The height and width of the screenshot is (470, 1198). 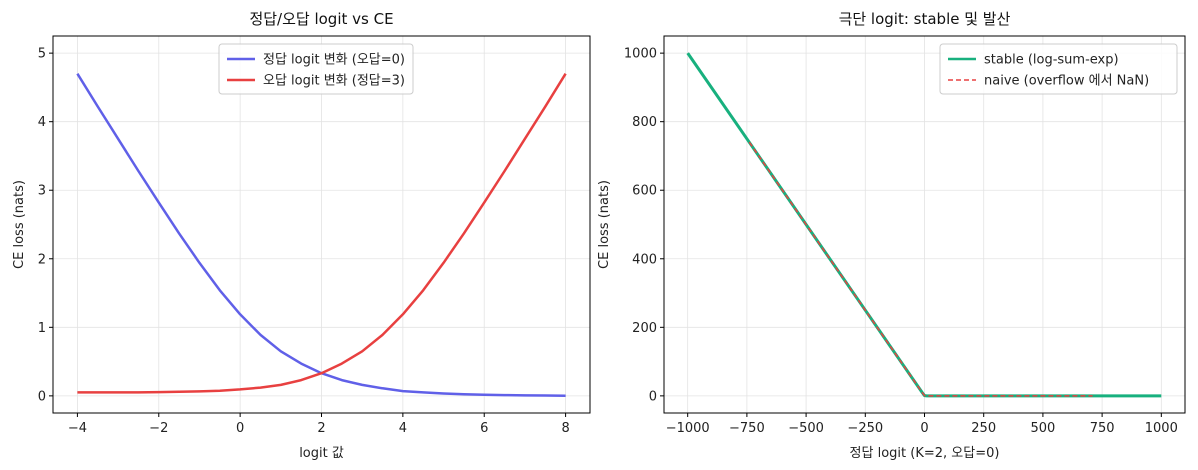 I want to click on x-tick-label: −750, so click(x=747, y=428).